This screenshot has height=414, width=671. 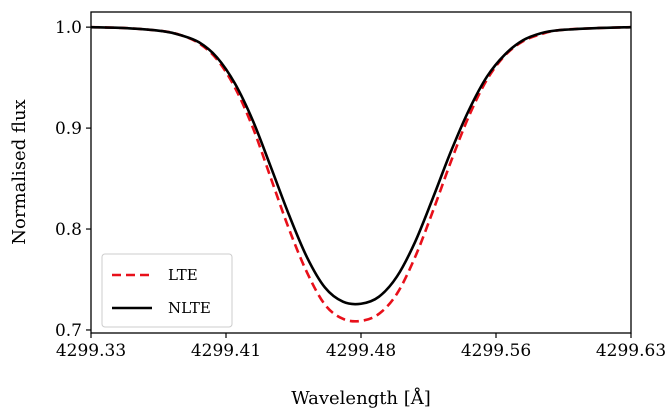 What do you see at coordinates (183, 275) in the screenshot?
I see `legend-label-lte: LTE` at bounding box center [183, 275].